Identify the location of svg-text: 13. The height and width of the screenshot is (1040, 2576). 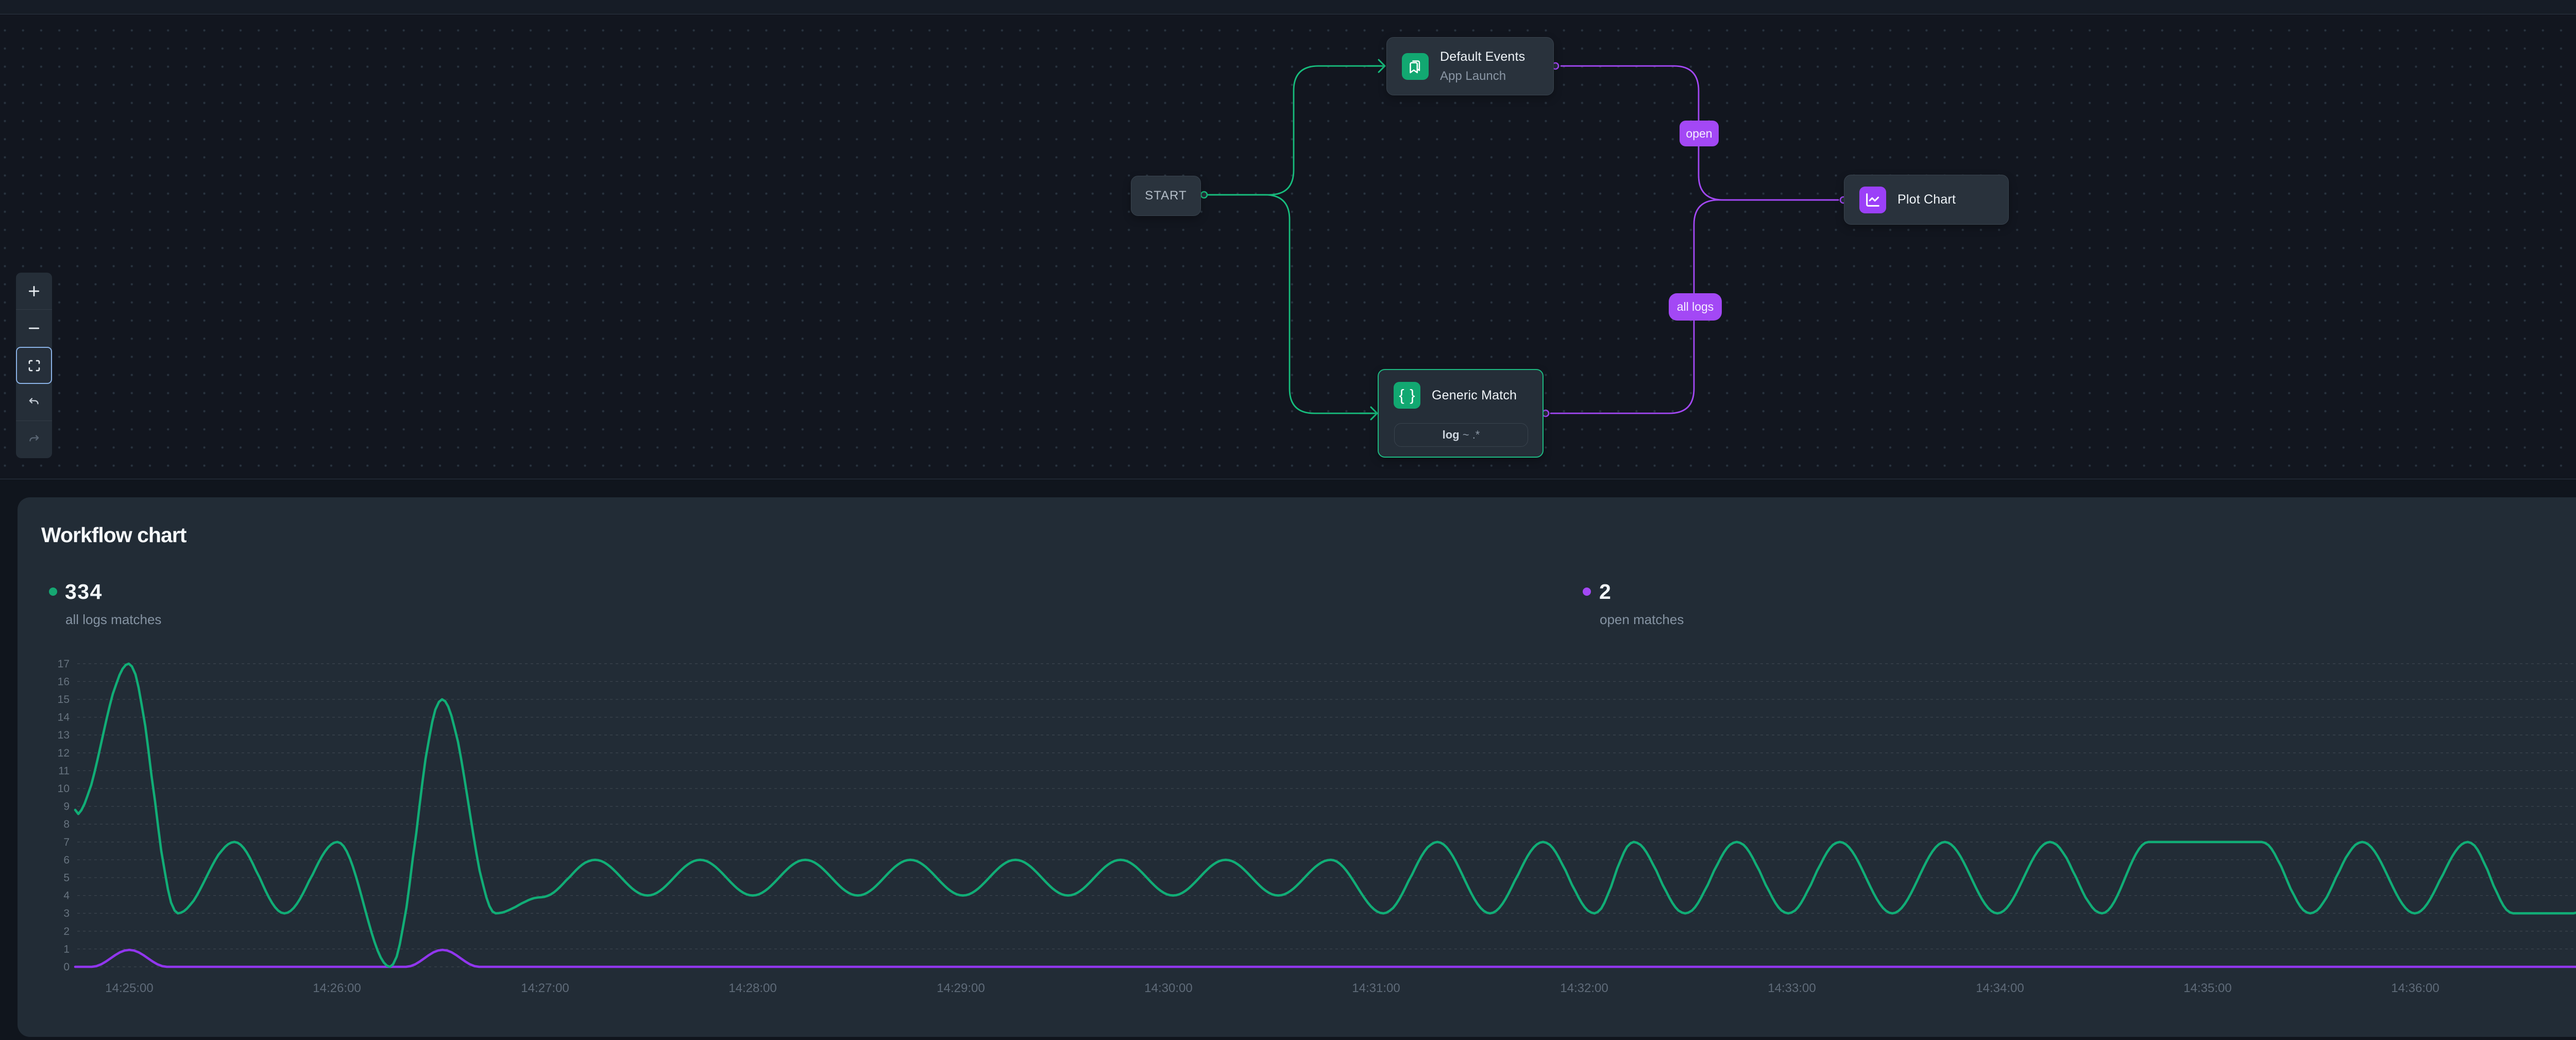
(64, 735).